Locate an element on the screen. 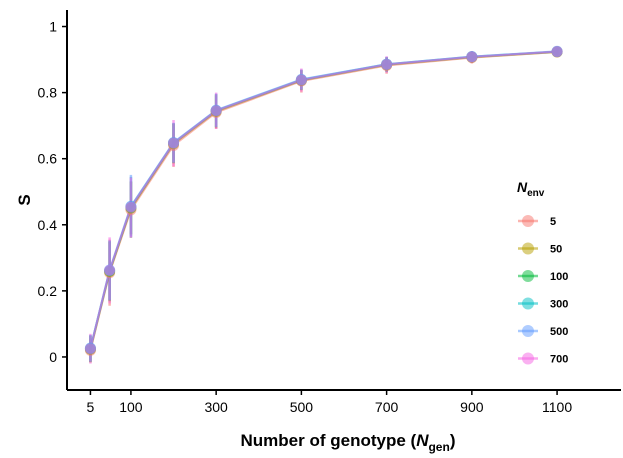  x-tick-label: 1100 is located at coordinates (557, 407).